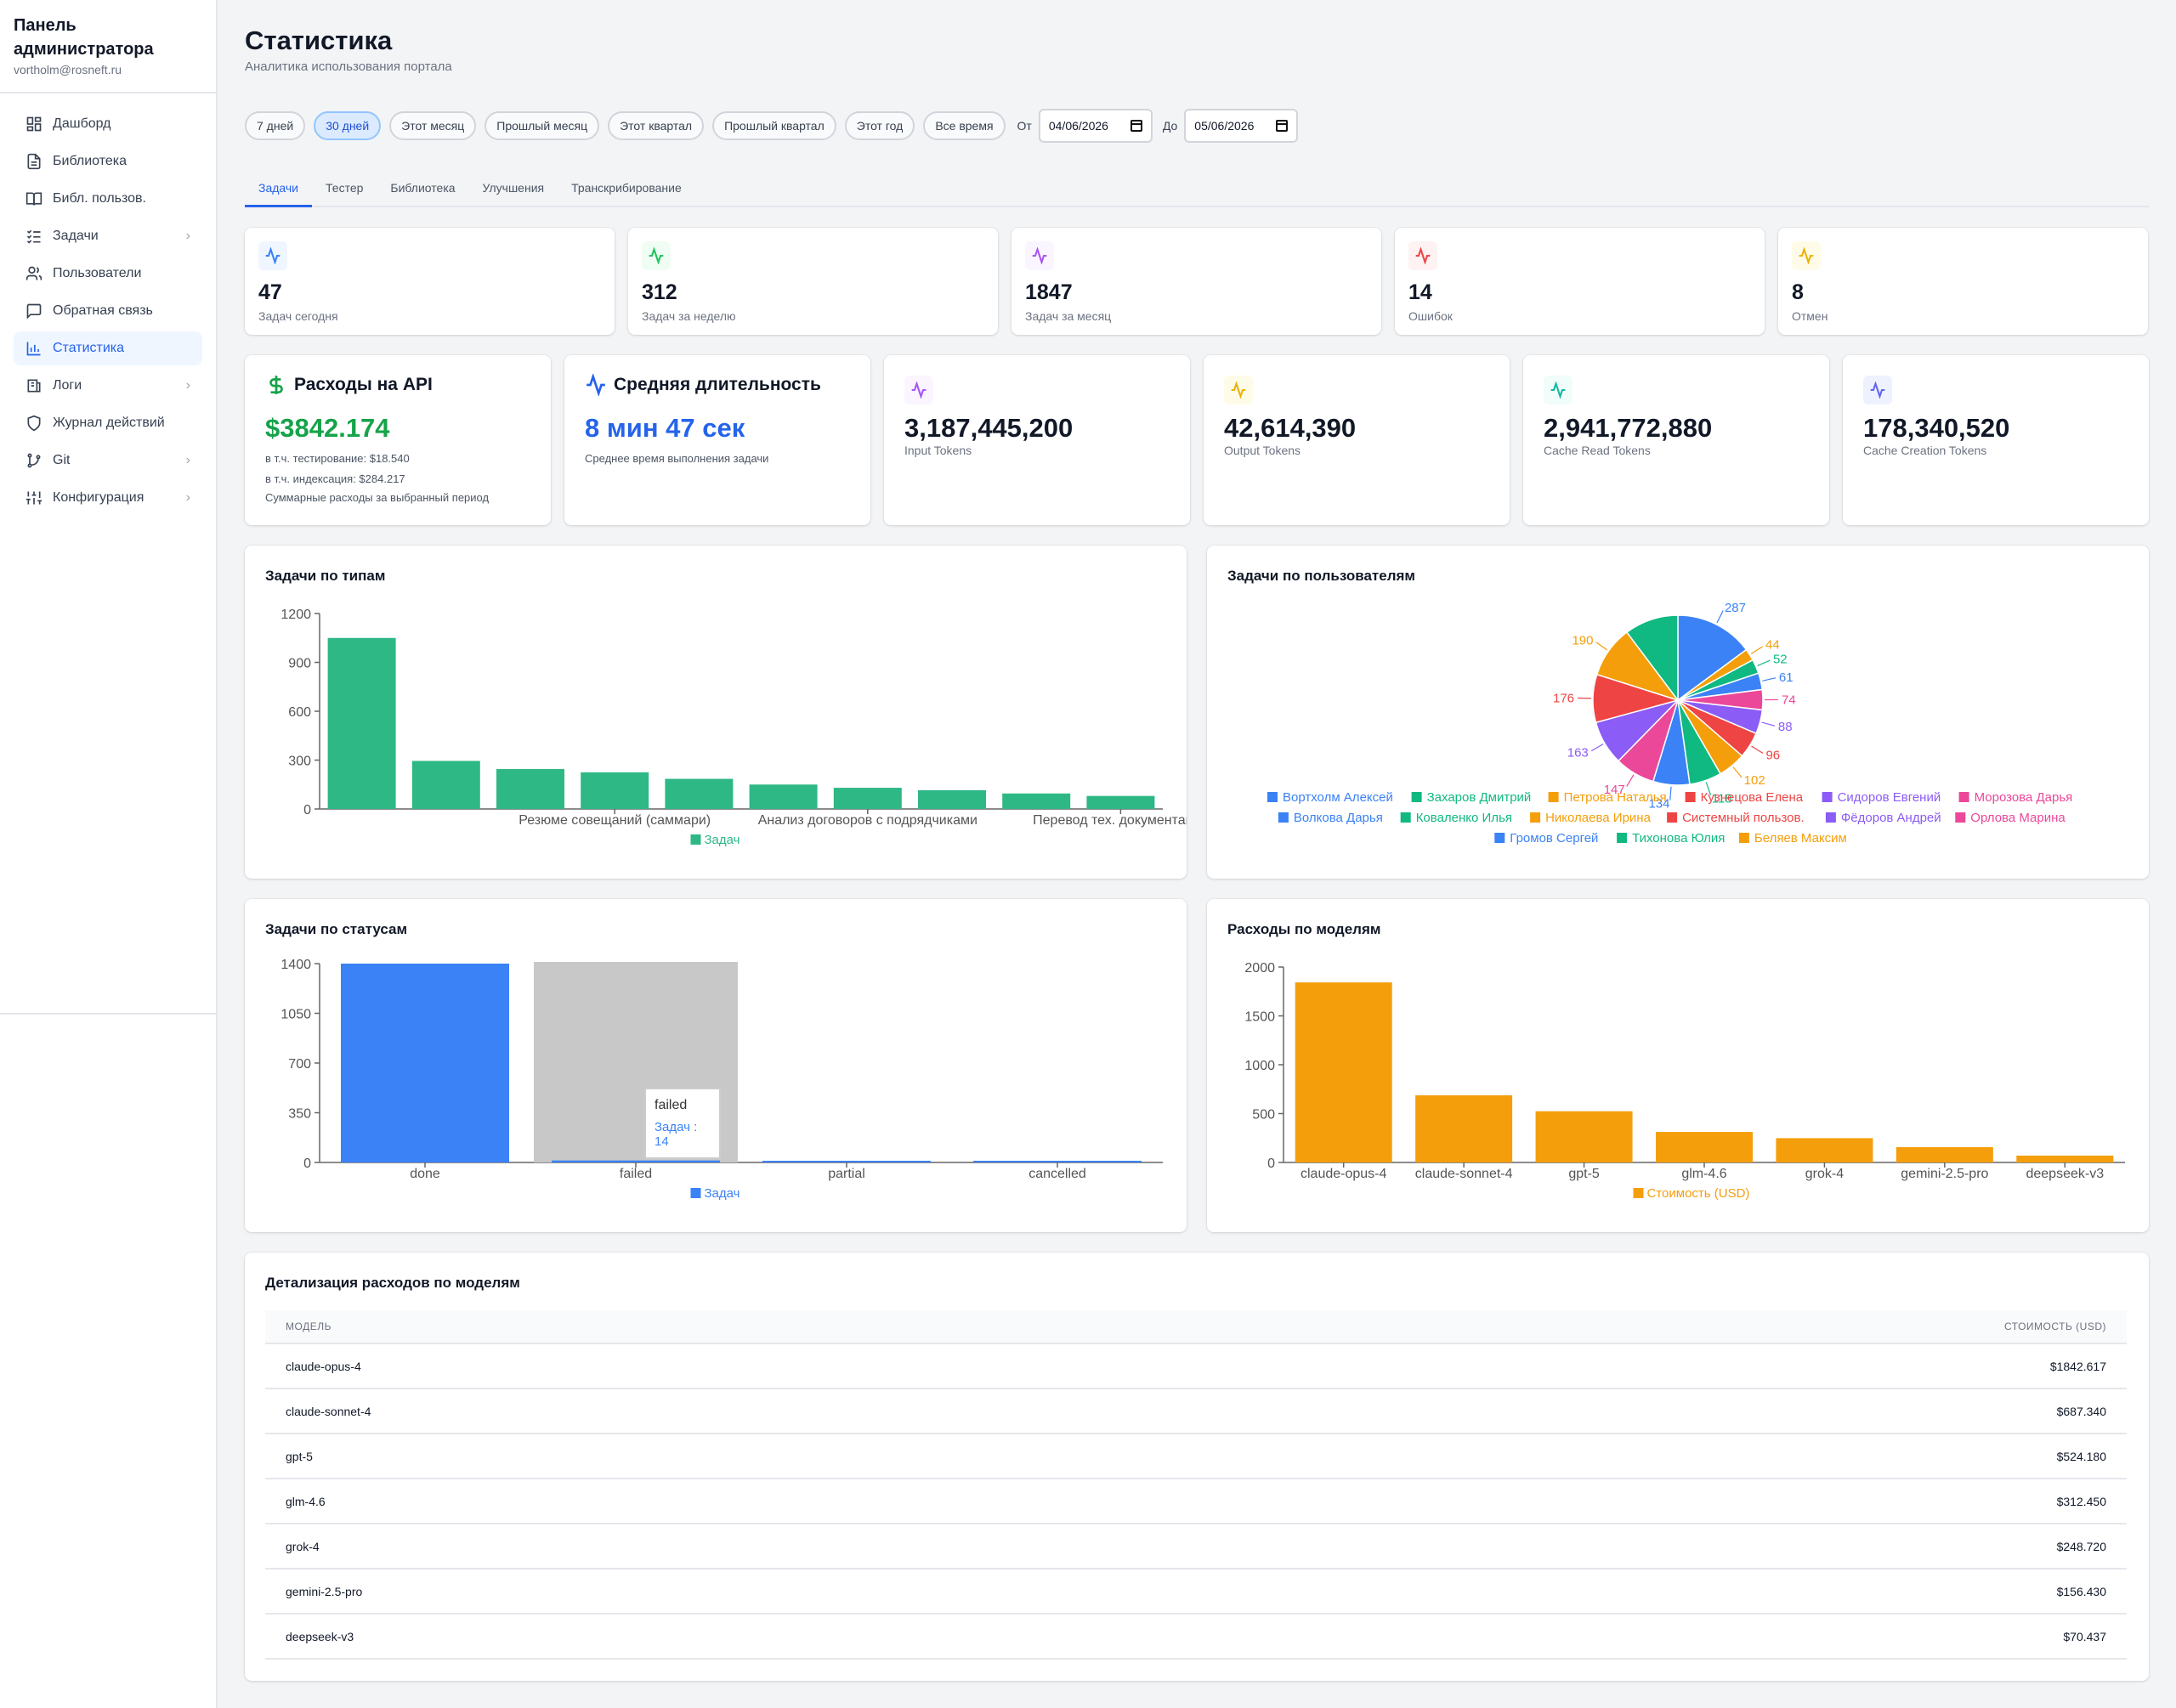 The image size is (2176, 1708). I want to click on table-row: claude-opus-4 $1842.617, so click(1196, 1367).